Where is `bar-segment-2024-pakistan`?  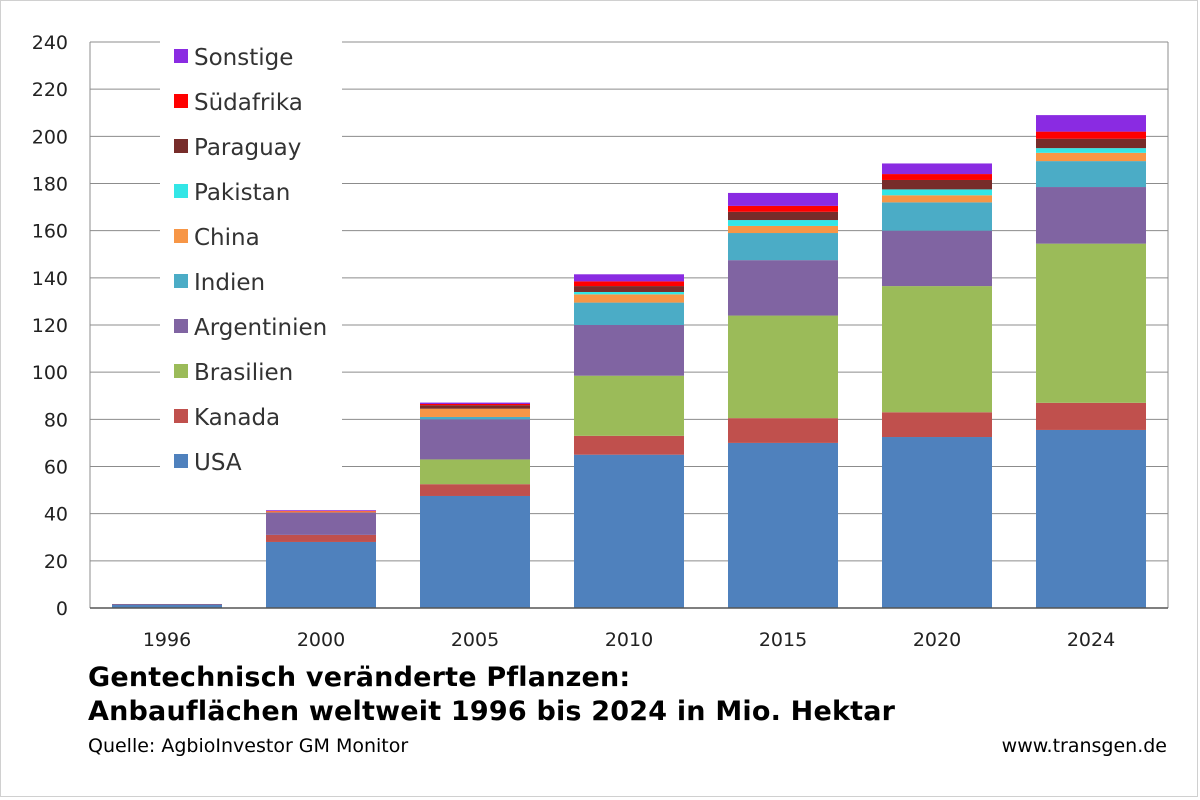 bar-segment-2024-pakistan is located at coordinates (1091, 150).